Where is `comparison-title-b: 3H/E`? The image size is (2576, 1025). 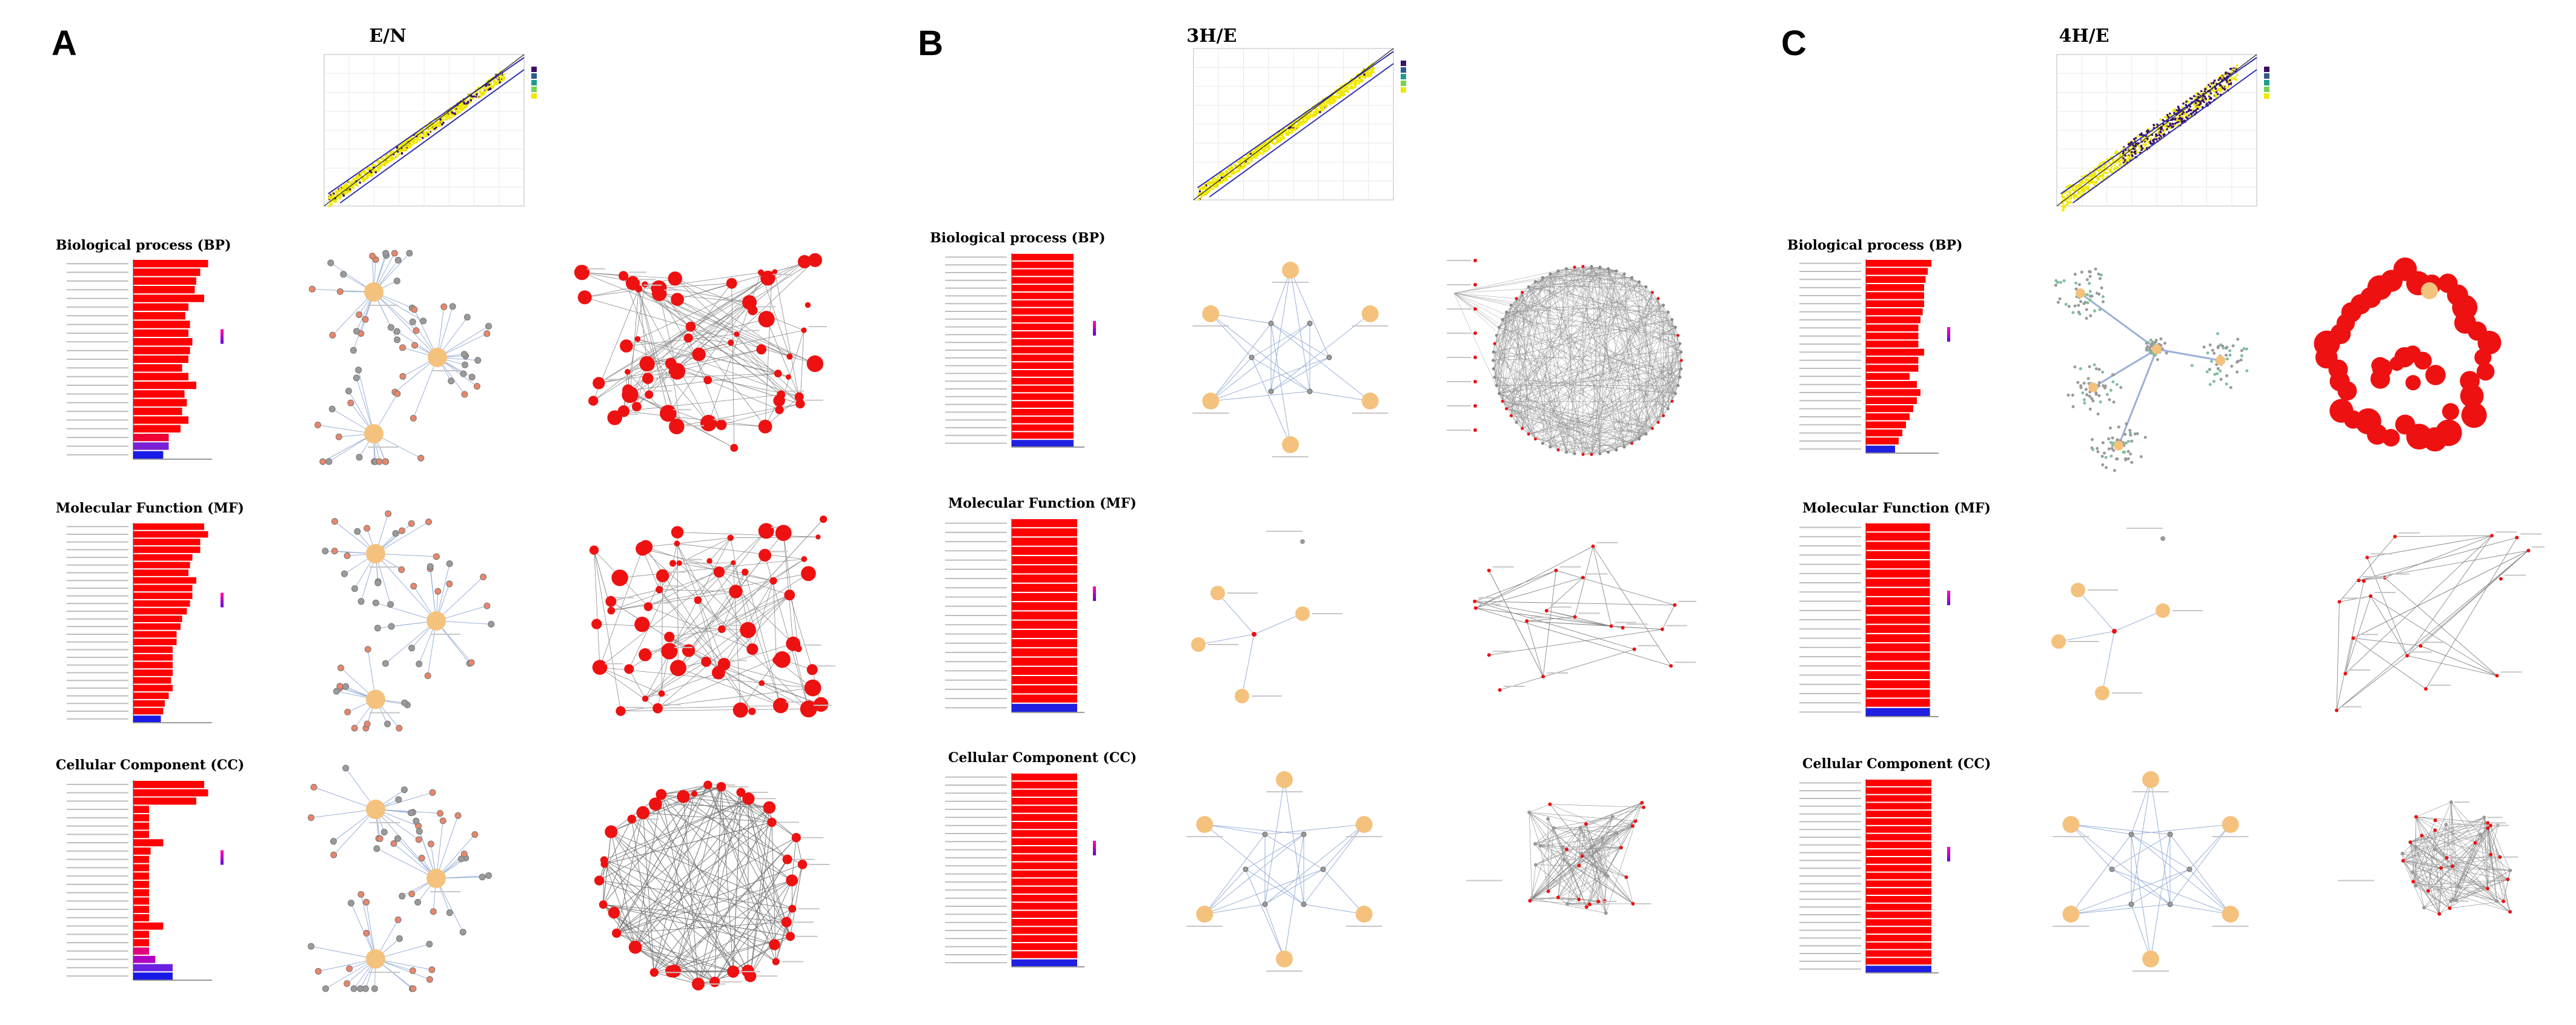
comparison-title-b: 3H/E is located at coordinates (1211, 36).